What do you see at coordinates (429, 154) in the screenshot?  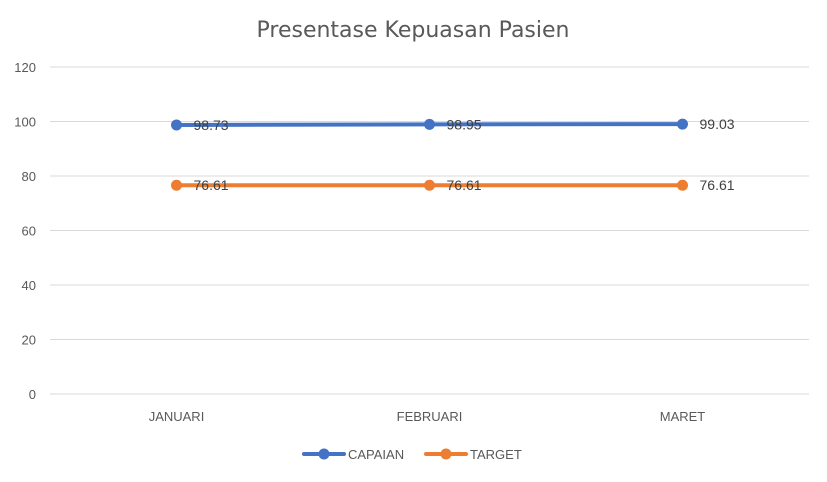 I see `series-lines` at bounding box center [429, 154].